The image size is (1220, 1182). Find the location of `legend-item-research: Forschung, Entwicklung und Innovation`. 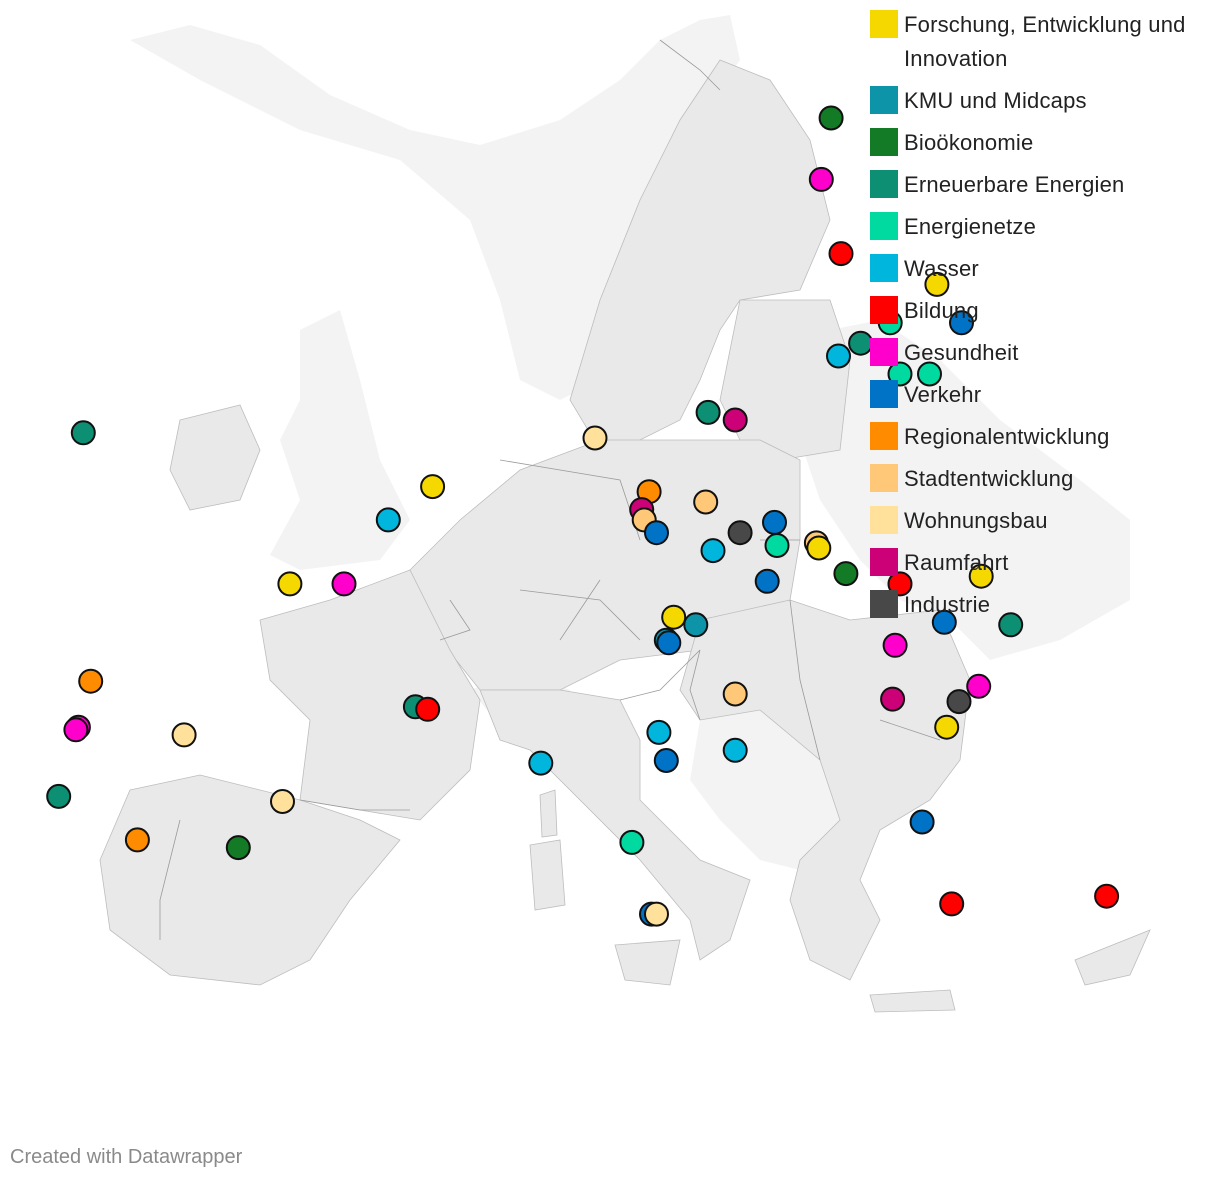

legend-item-research: Forschung, Entwicklung und Innovation is located at coordinates (1042, 42).